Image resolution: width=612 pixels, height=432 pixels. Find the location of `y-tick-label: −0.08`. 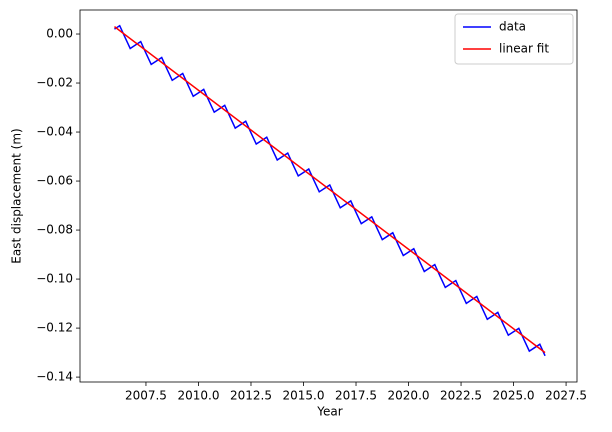

y-tick-label: −0.08 is located at coordinates (54, 230).